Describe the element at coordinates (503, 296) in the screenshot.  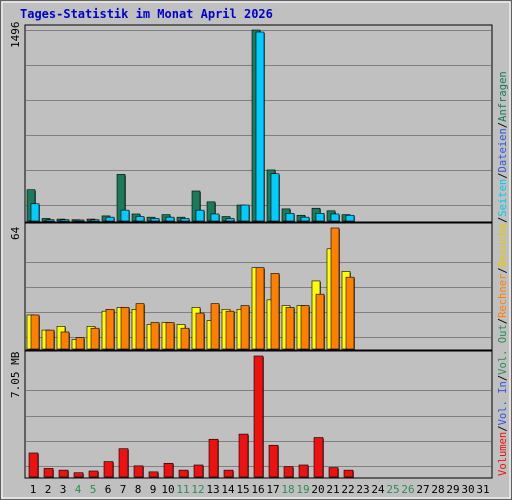
I see `legend-rechner: Rechner` at that location.